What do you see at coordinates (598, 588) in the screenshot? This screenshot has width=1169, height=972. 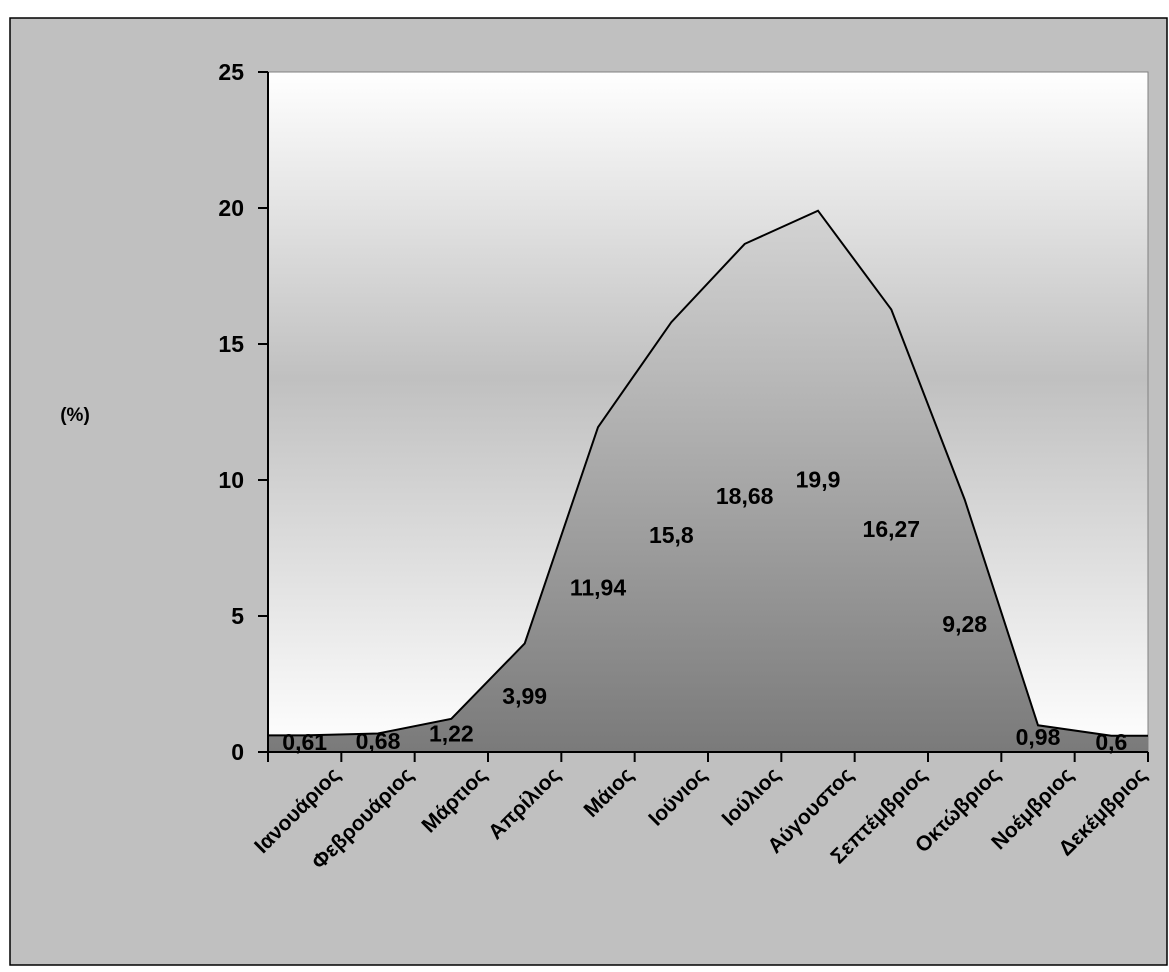 I see `data-label: 11,94` at bounding box center [598, 588].